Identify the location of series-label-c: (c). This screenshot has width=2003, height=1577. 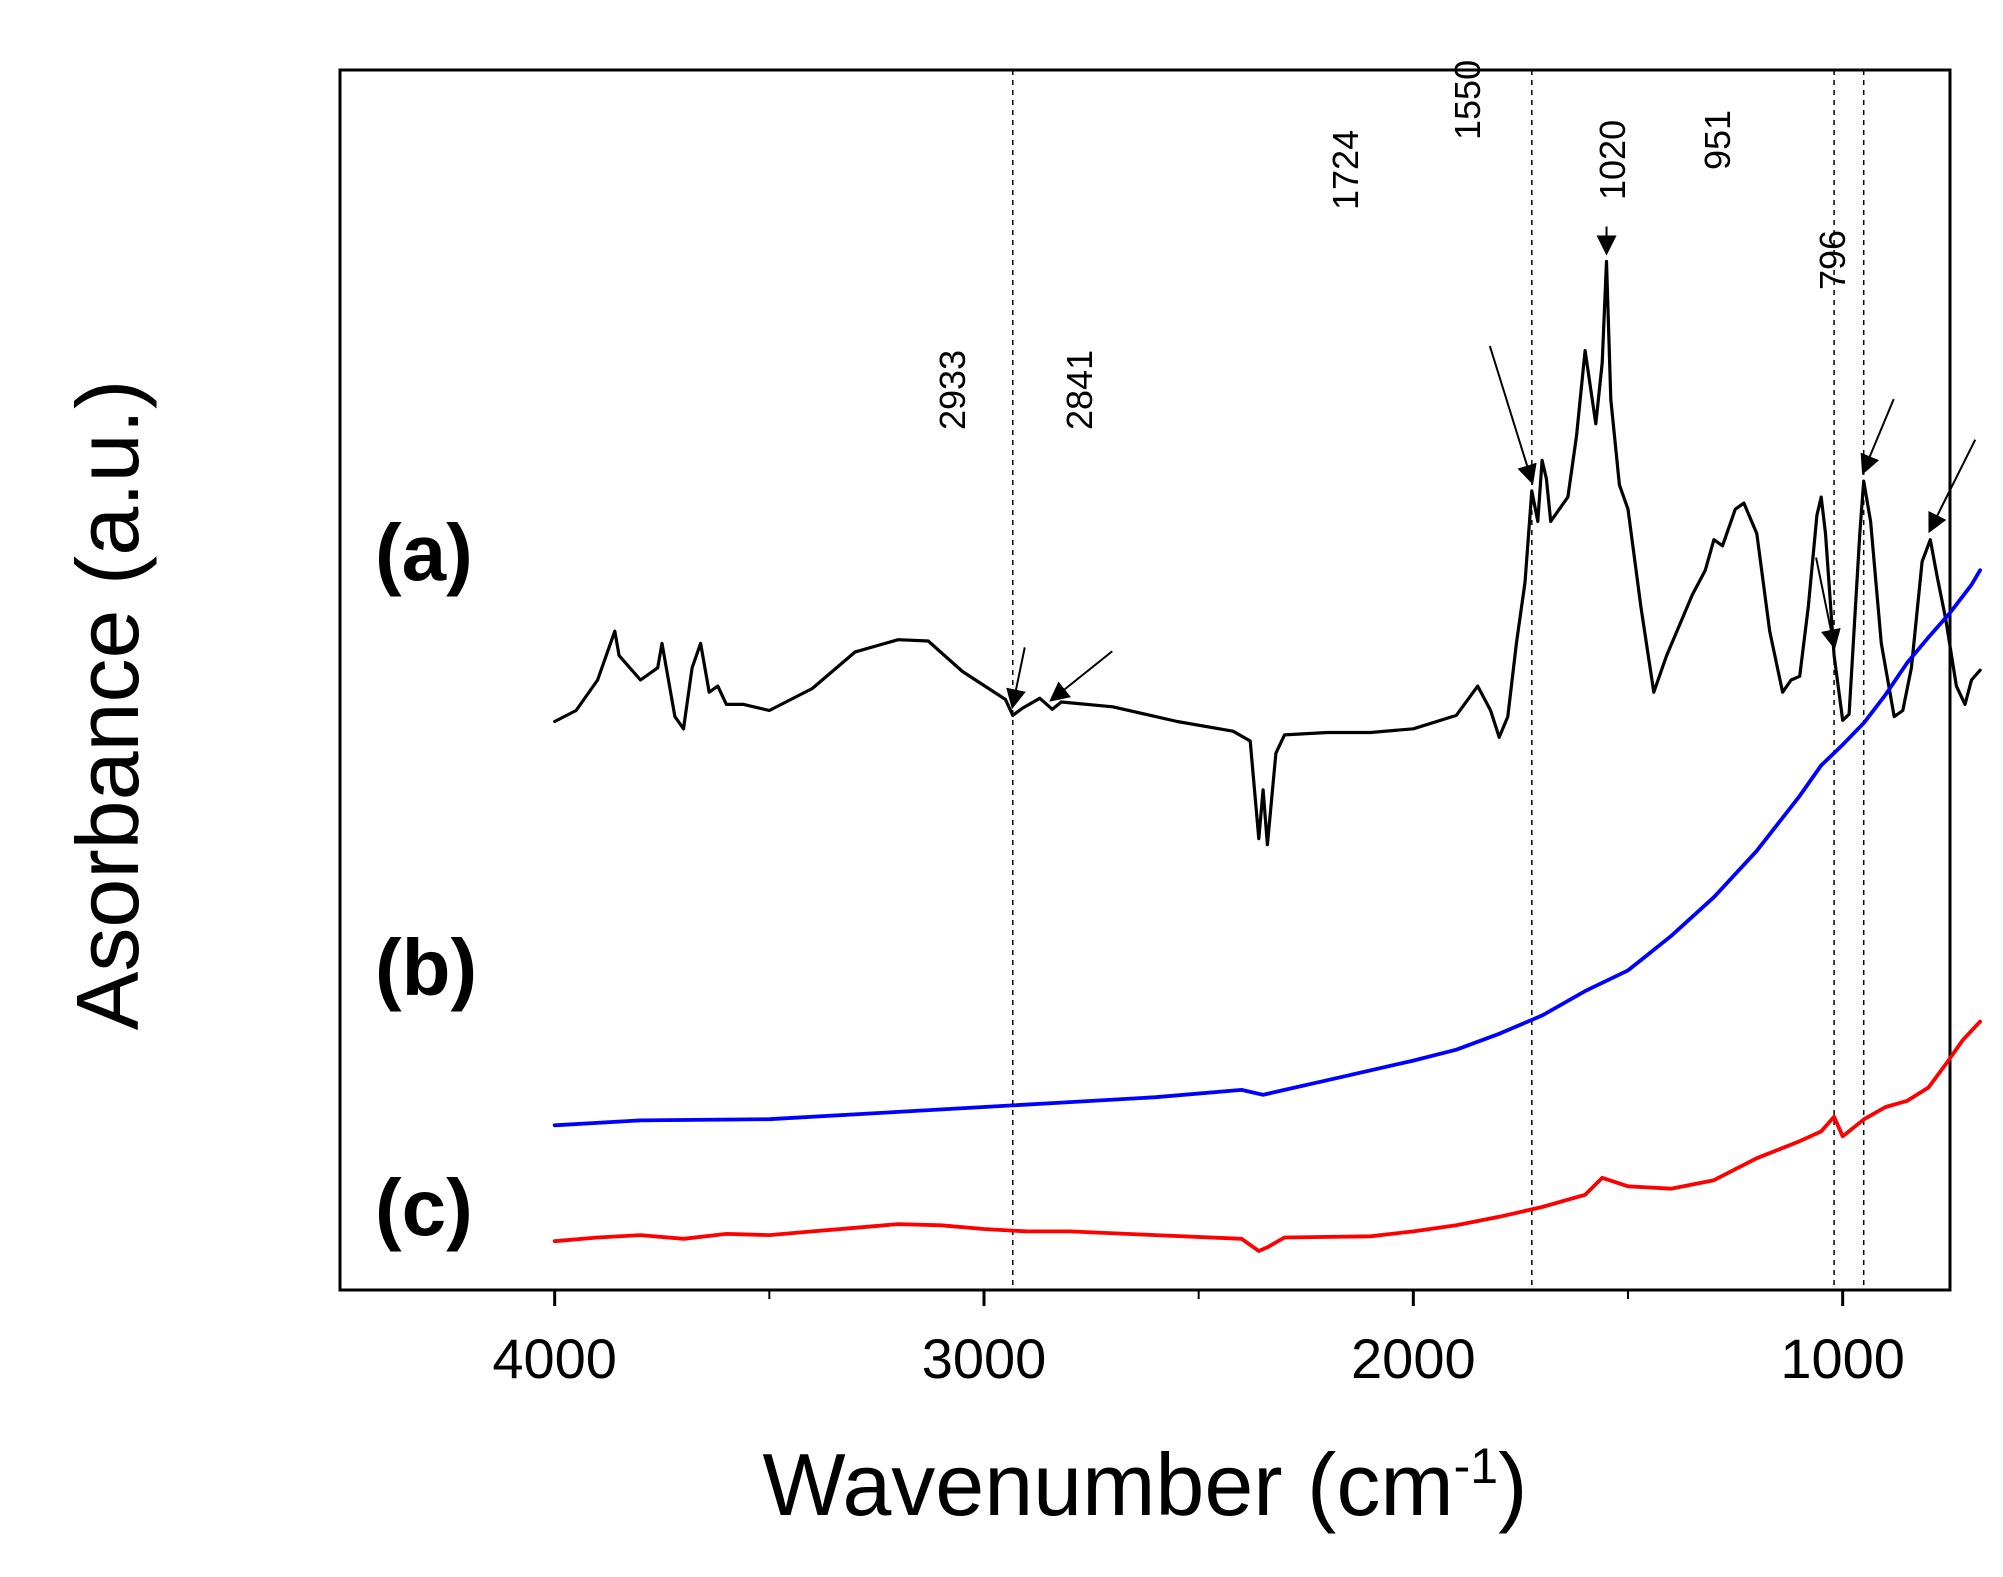
(424, 1207).